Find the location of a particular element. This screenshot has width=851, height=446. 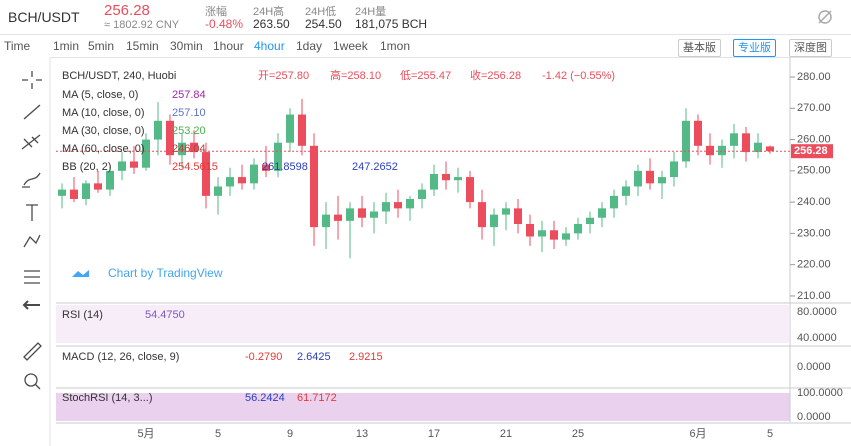

vol-label: 24H量 is located at coordinates (371, 12).